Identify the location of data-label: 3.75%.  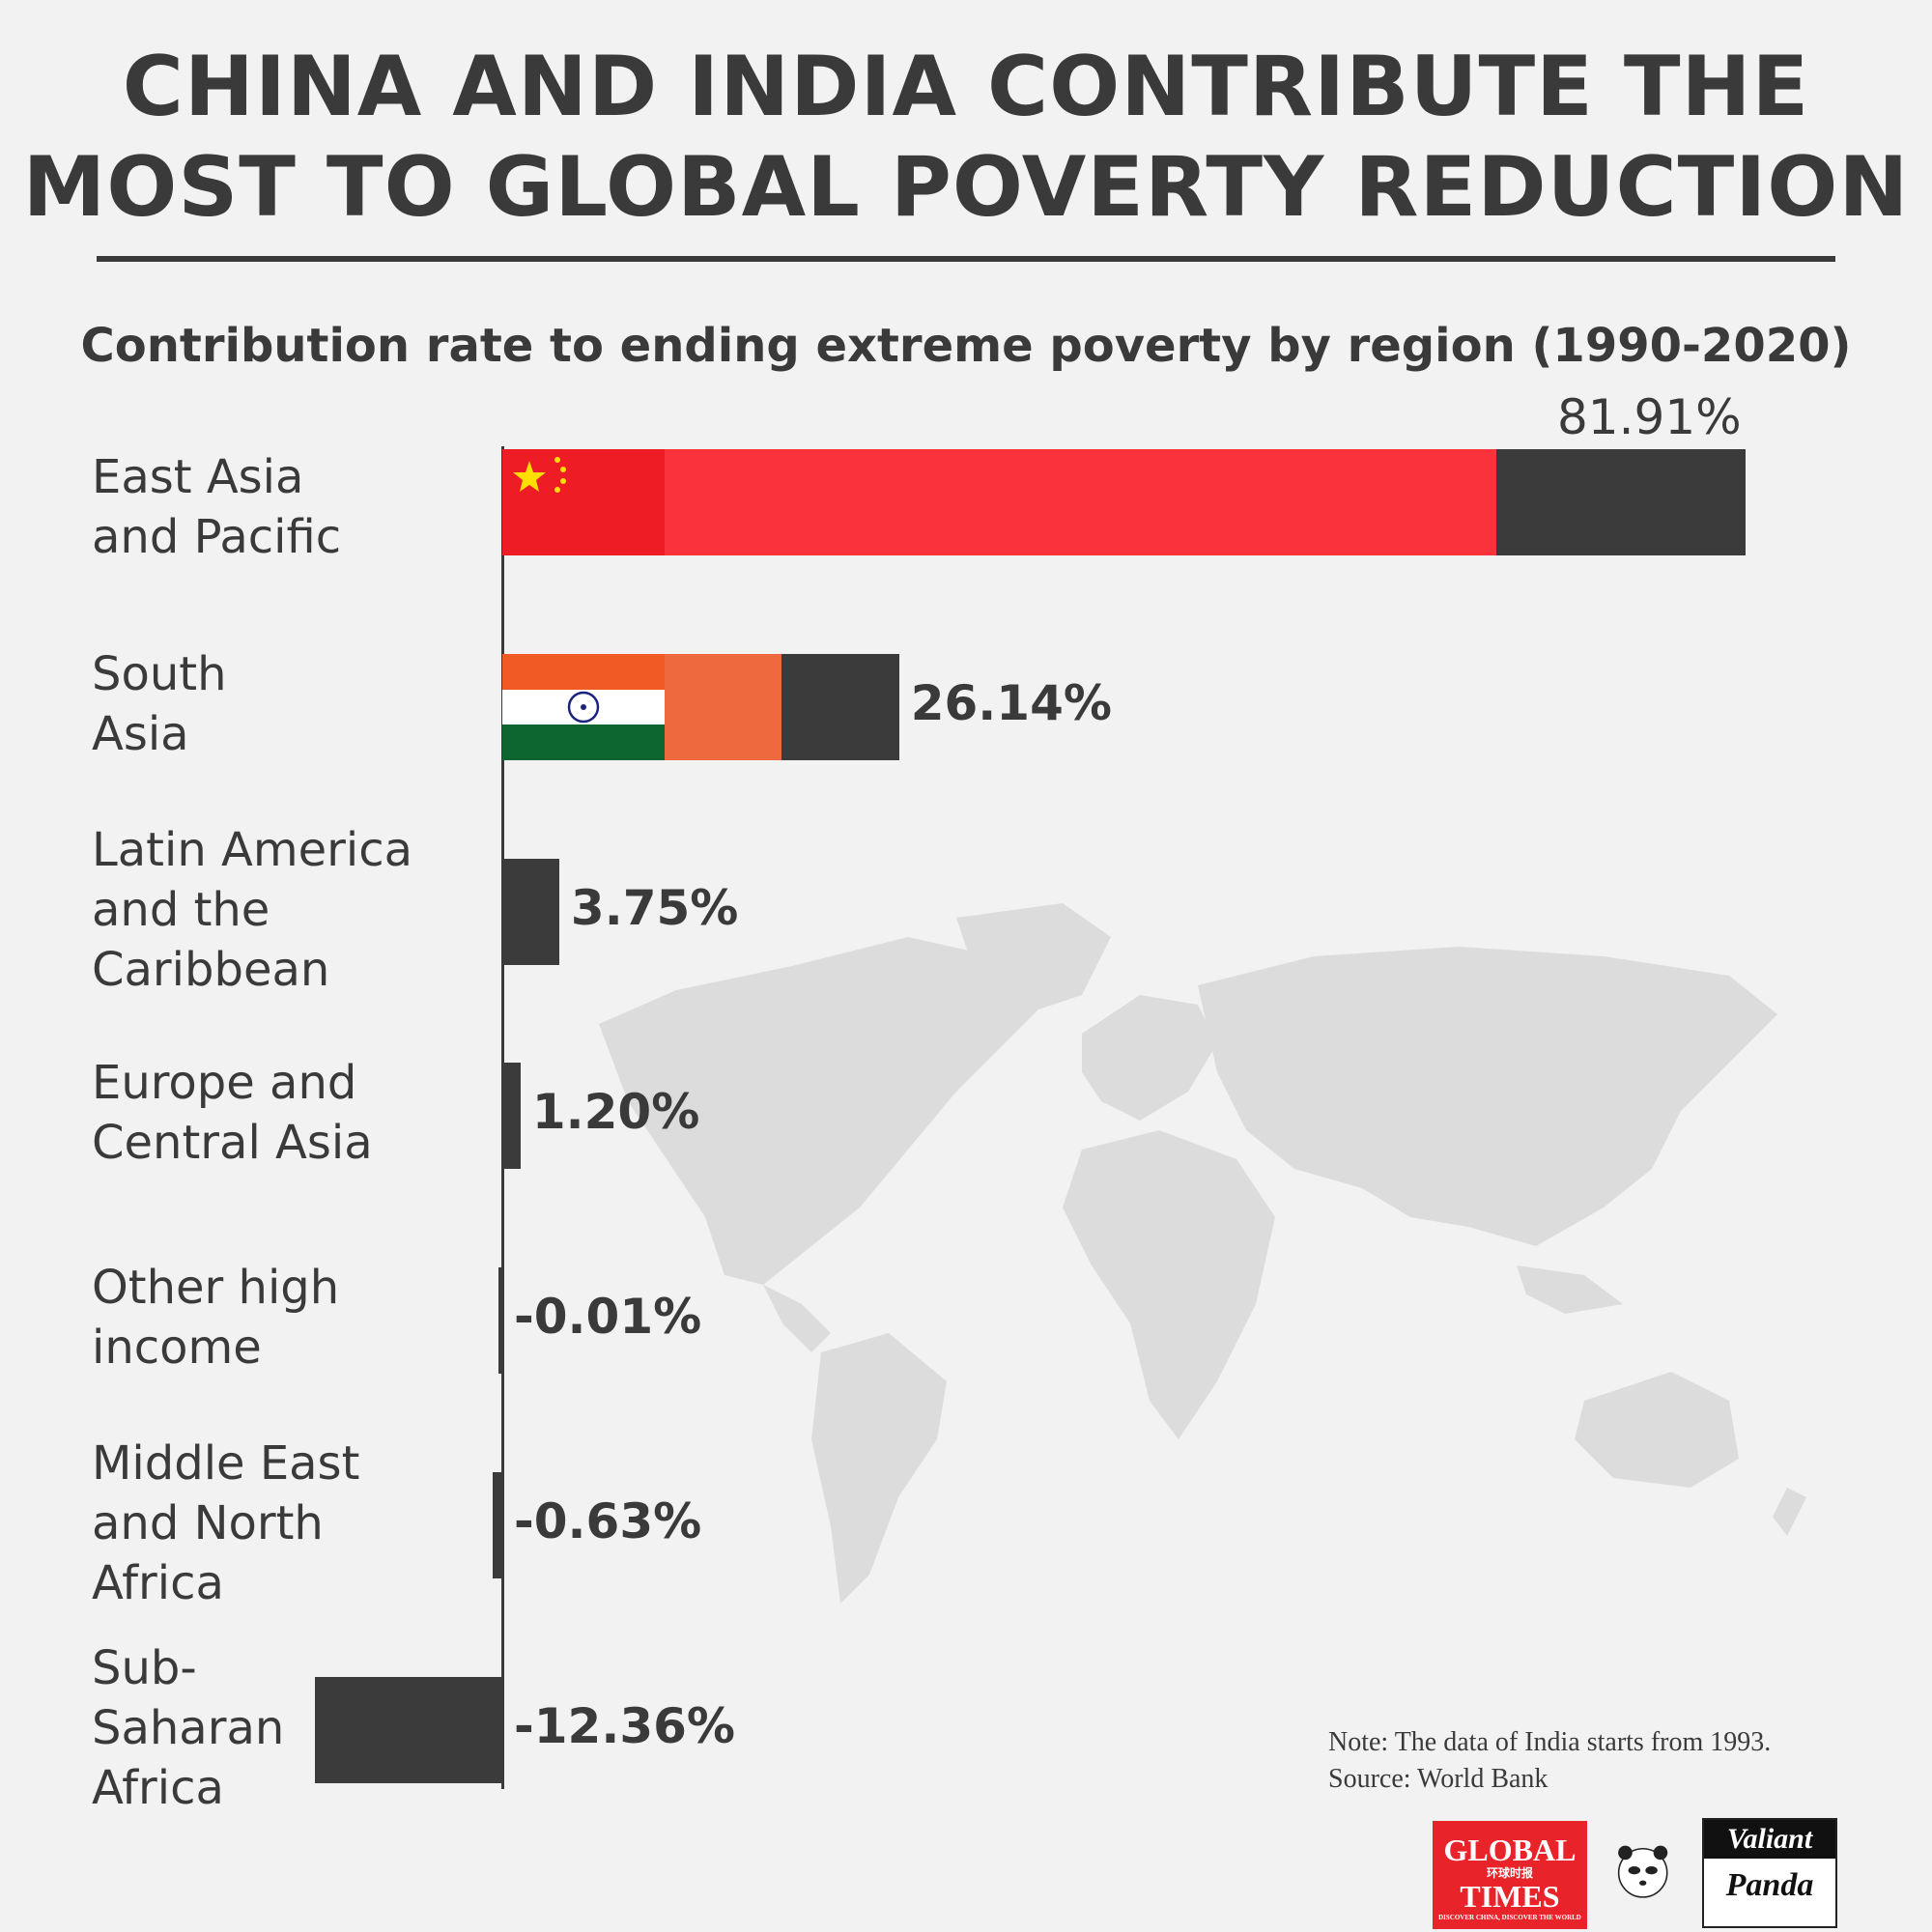
(654, 908).